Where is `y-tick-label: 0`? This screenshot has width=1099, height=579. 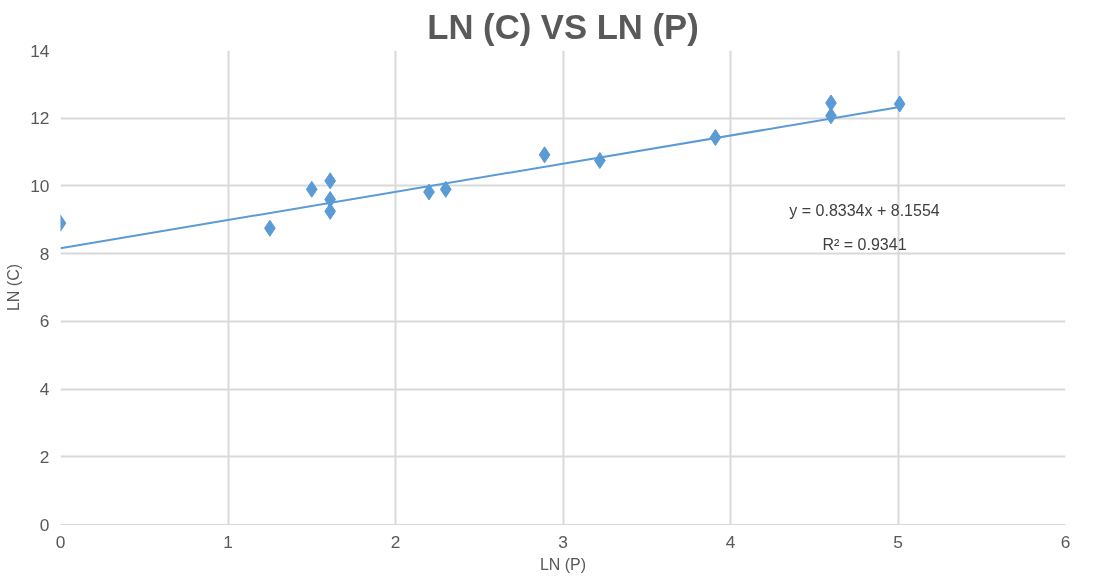 y-tick-label: 0 is located at coordinates (44, 524).